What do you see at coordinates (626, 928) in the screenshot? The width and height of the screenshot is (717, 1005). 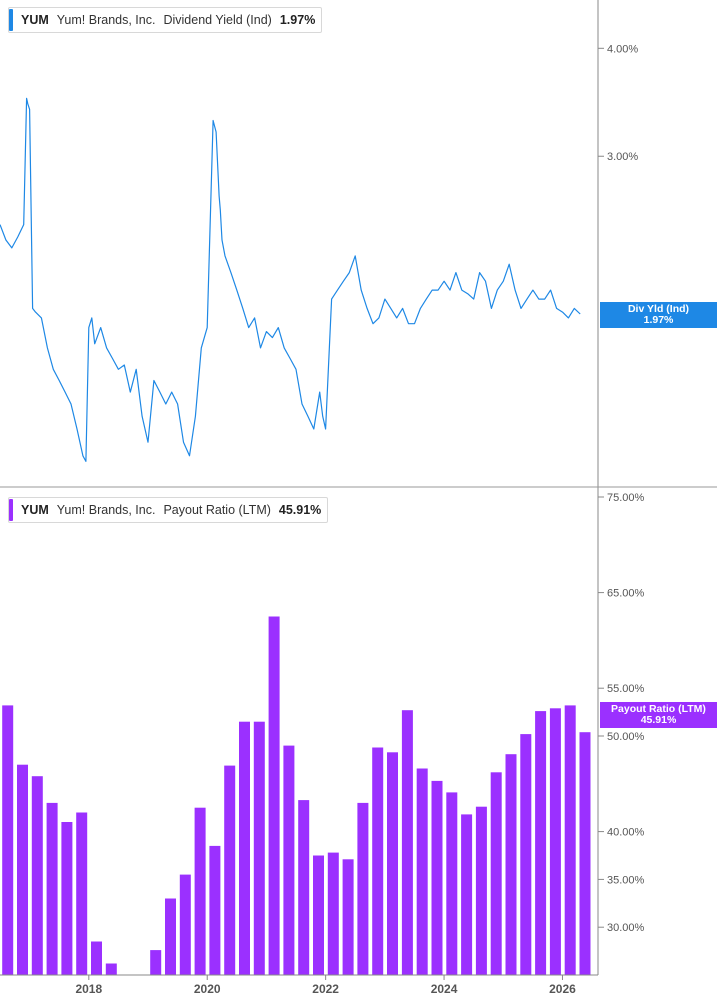 I see `y-tick-label: 30.00%` at bounding box center [626, 928].